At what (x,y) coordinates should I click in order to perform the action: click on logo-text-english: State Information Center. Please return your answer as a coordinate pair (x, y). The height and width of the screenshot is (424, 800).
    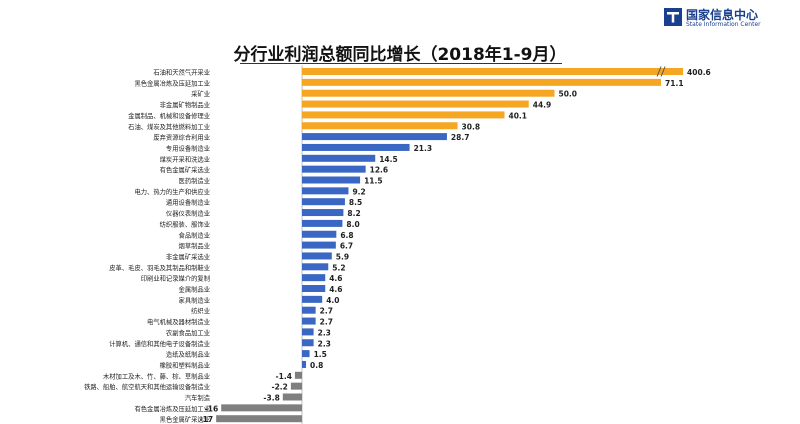
    Looking at the image, I should click on (723, 24).